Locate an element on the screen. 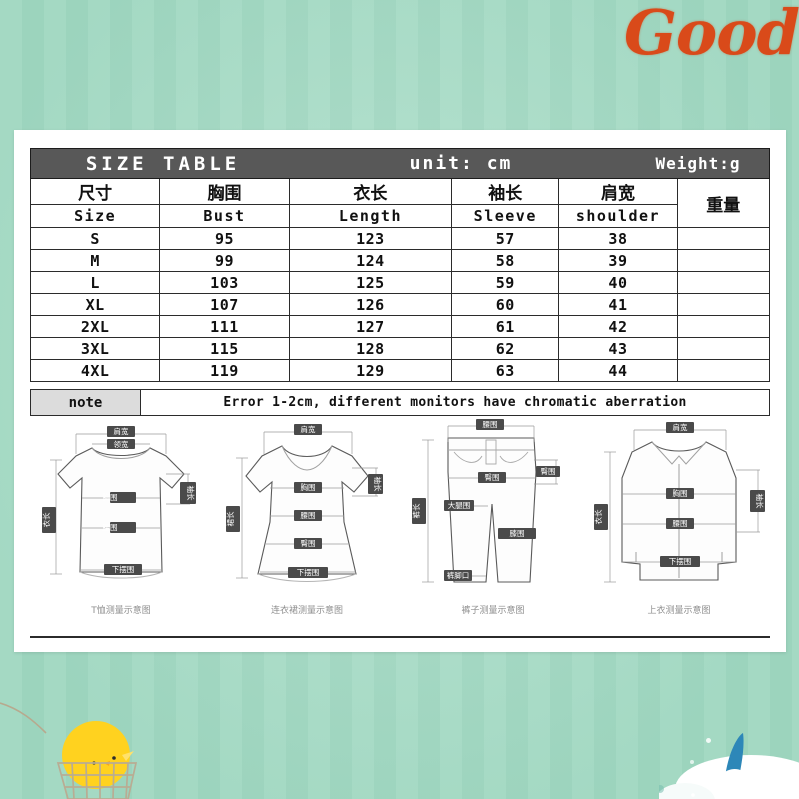 The image size is (799, 799). label-length-text: 衣长 is located at coordinates (46, 519).